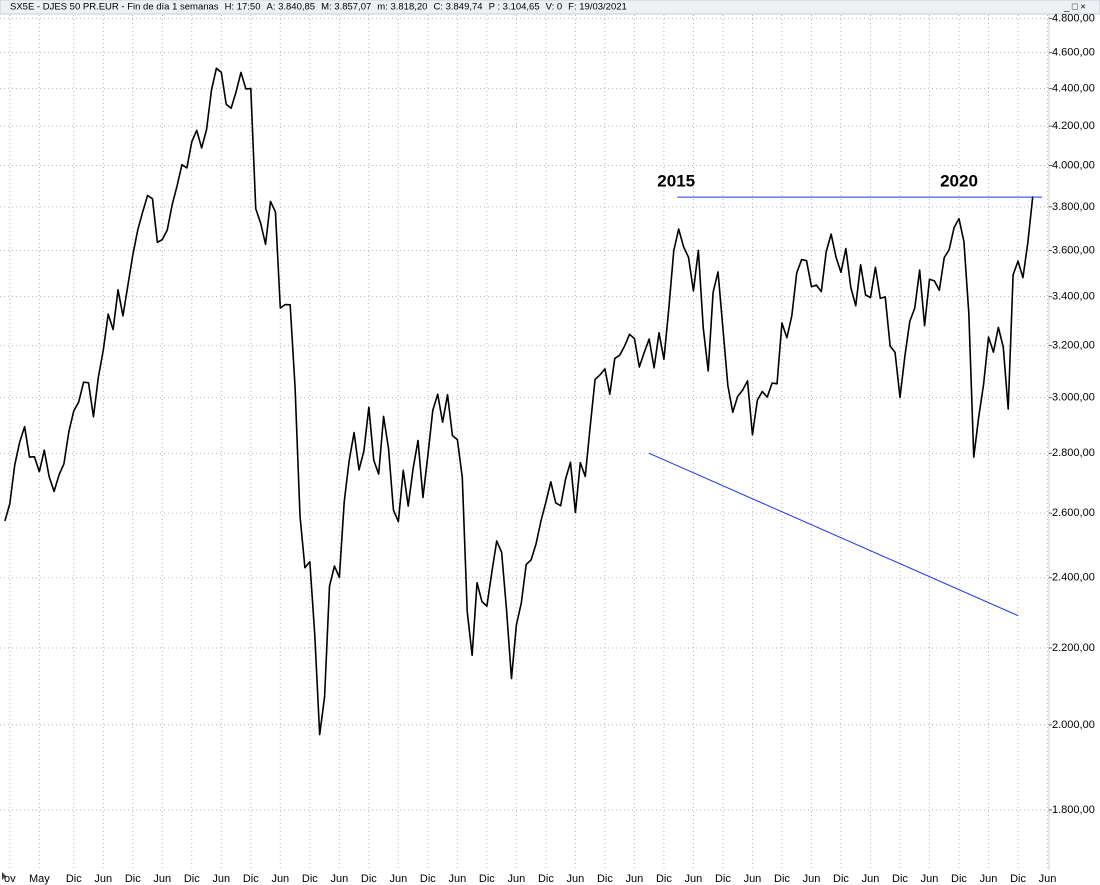 This screenshot has width=1100, height=885. What do you see at coordinates (1073, 53) in the screenshot?
I see `y-tick-label: 4.600,00` at bounding box center [1073, 53].